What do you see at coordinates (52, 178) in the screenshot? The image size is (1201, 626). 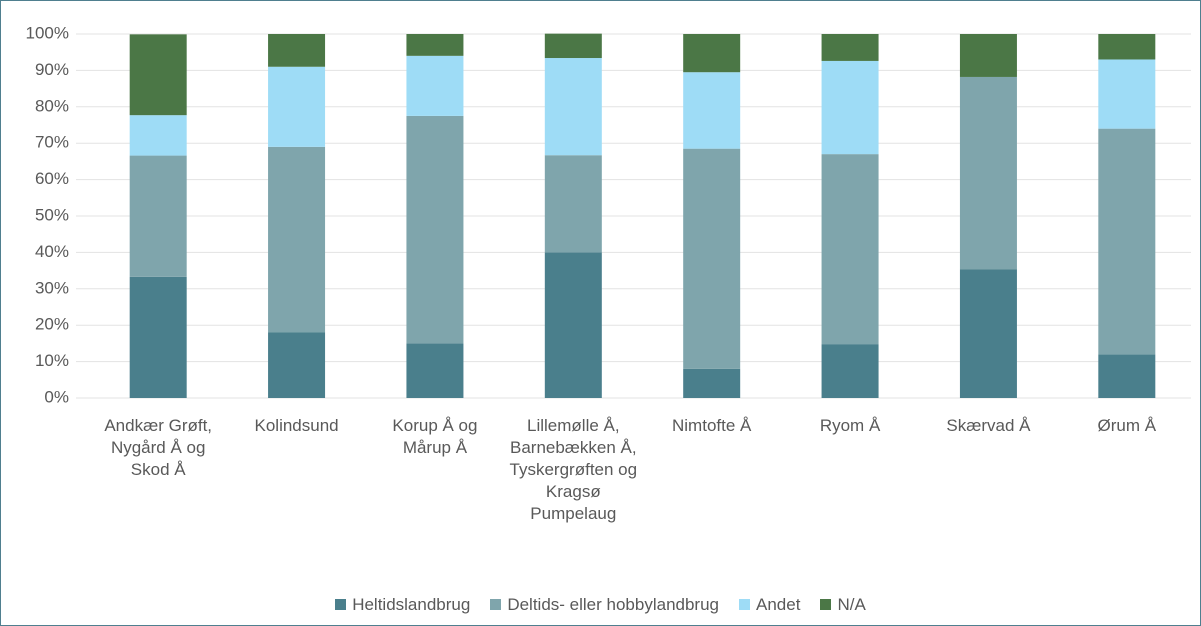 I see `y-tick-label: 60%` at bounding box center [52, 178].